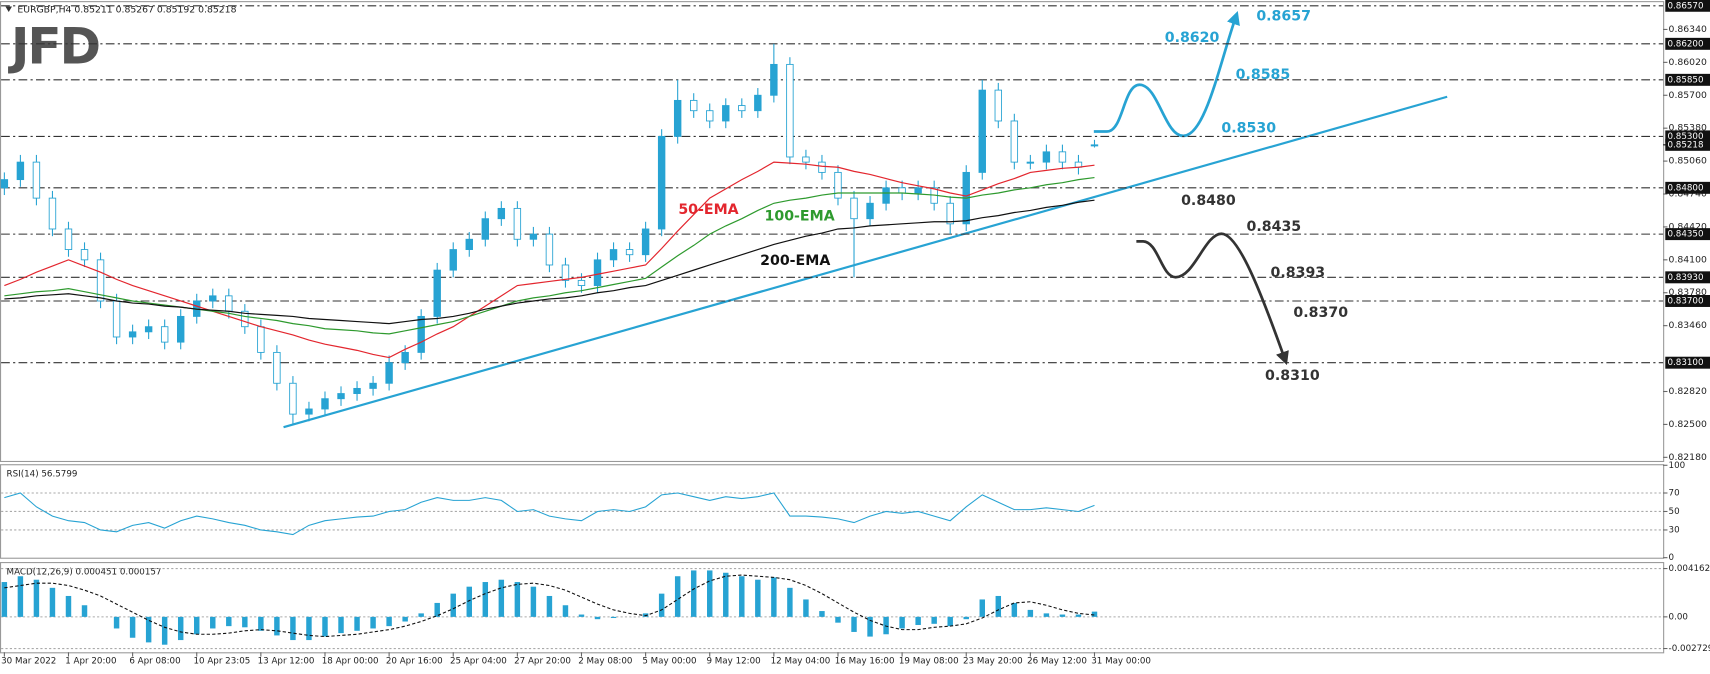  What do you see at coordinates (28, 661) in the screenshot?
I see `x-tick-label: 30 Mar 2022` at bounding box center [28, 661].